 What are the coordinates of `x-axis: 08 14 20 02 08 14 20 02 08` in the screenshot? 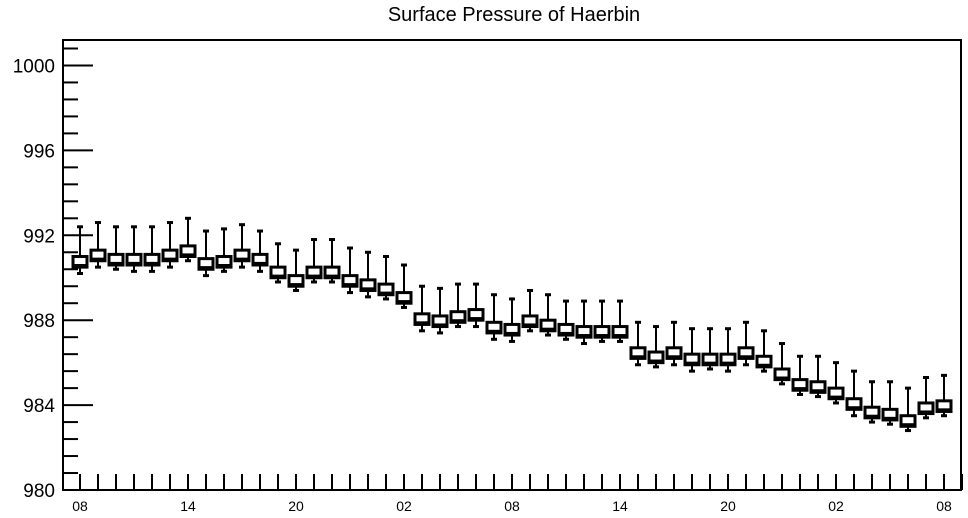 It's located at (517, 494).